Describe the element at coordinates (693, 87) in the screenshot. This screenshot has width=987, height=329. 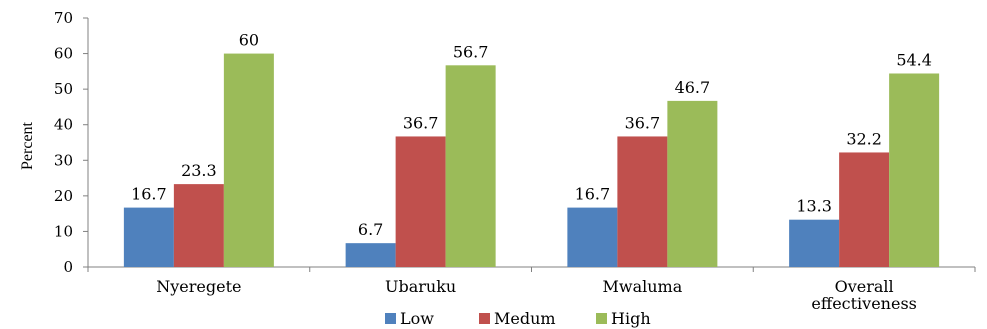
I see `data-label: 46.7` at that location.